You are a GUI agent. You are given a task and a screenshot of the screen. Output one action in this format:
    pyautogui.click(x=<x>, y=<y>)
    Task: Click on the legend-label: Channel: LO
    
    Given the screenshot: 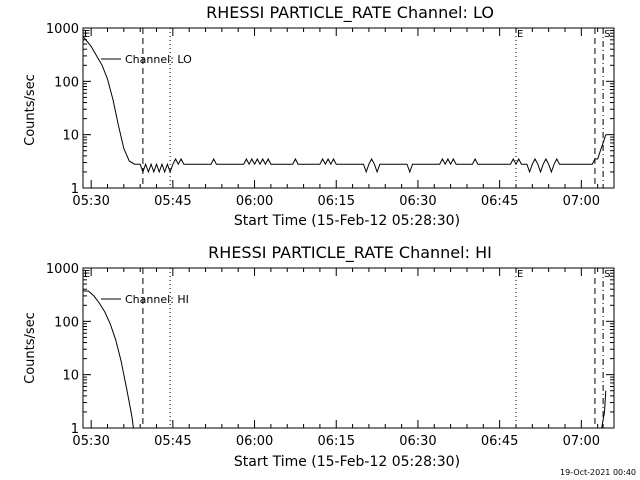 What is the action you would take?
    pyautogui.click(x=158, y=59)
    